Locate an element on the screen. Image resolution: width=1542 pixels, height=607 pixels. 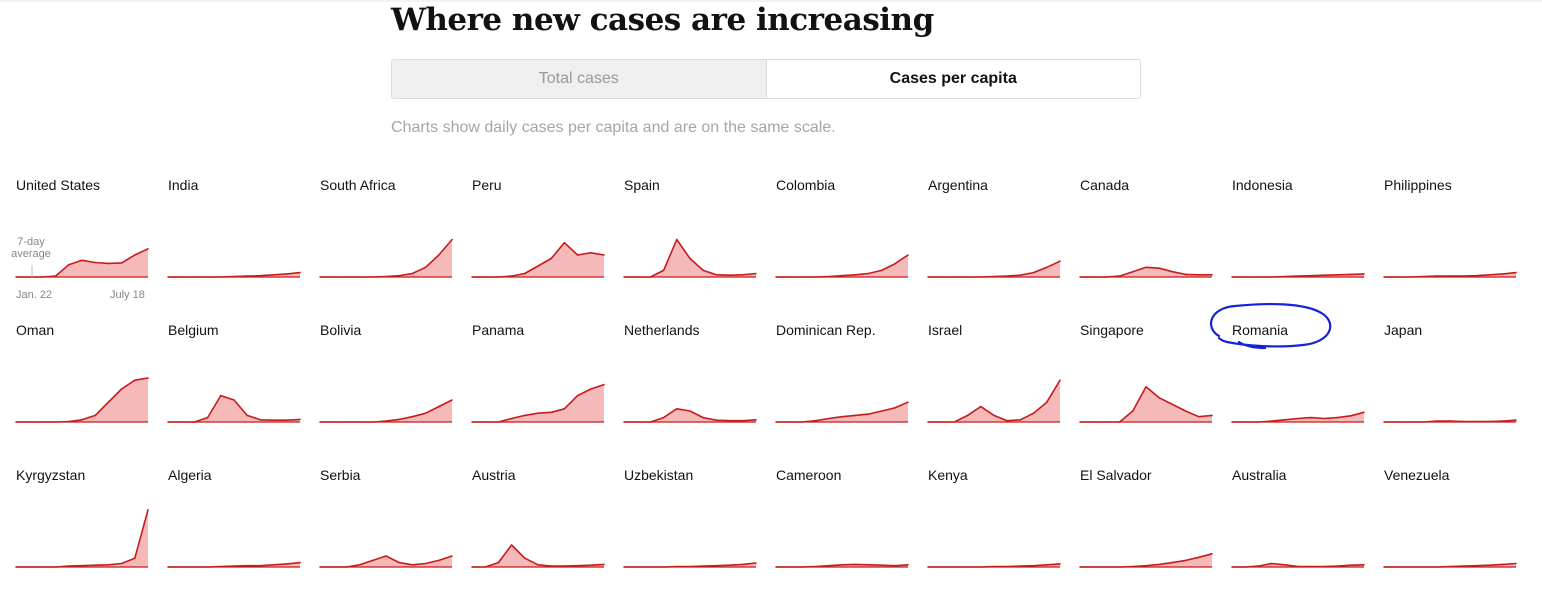
country-label: Austria is located at coordinates (494, 475).